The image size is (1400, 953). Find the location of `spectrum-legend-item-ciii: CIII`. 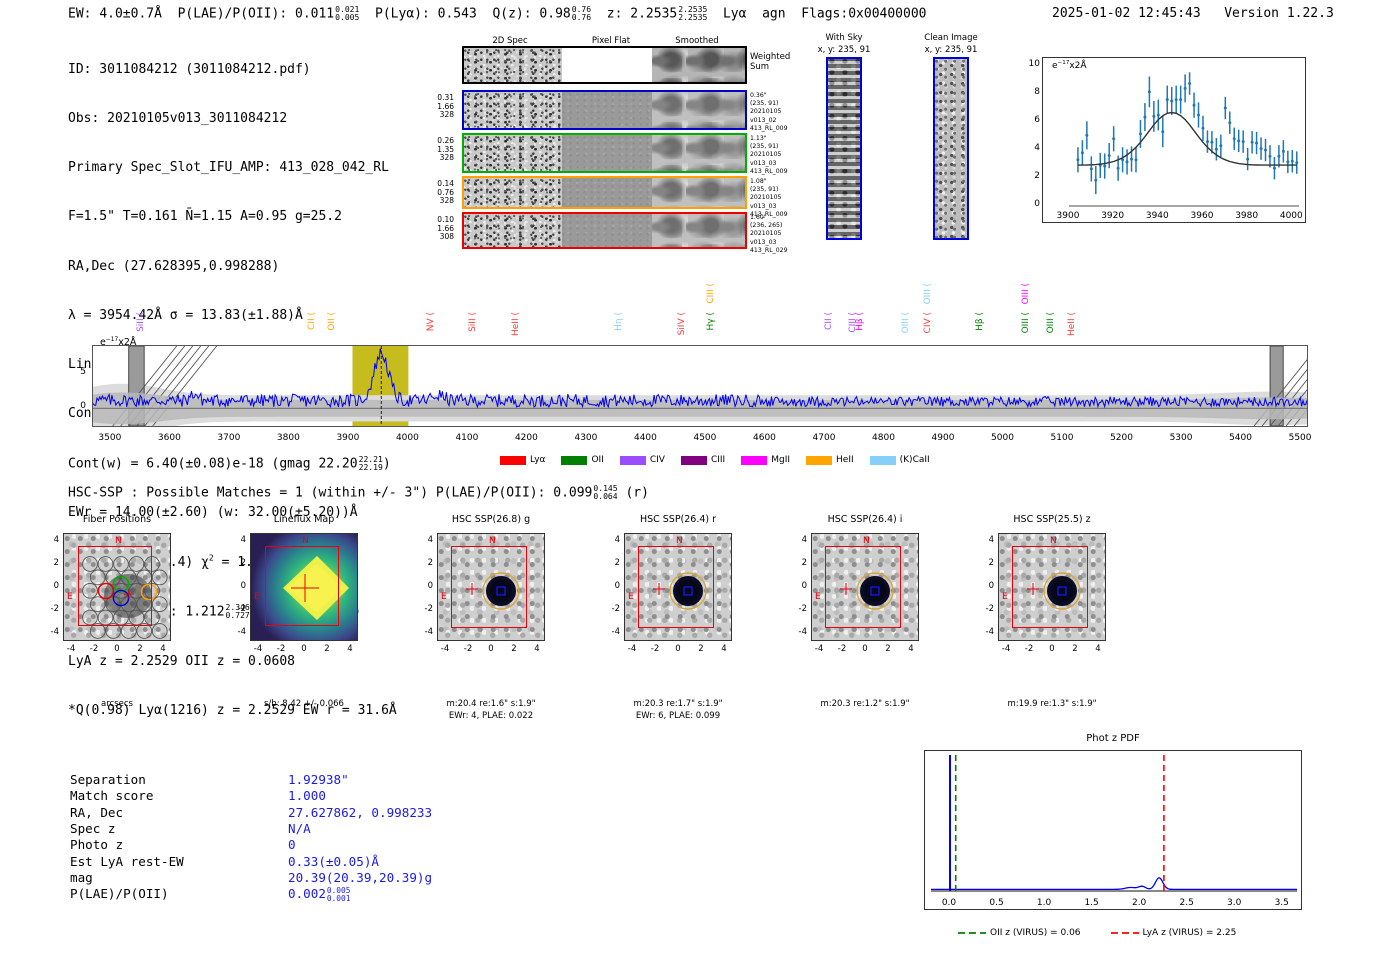

spectrum-legend-item-ciii: CIII is located at coordinates (703, 460).